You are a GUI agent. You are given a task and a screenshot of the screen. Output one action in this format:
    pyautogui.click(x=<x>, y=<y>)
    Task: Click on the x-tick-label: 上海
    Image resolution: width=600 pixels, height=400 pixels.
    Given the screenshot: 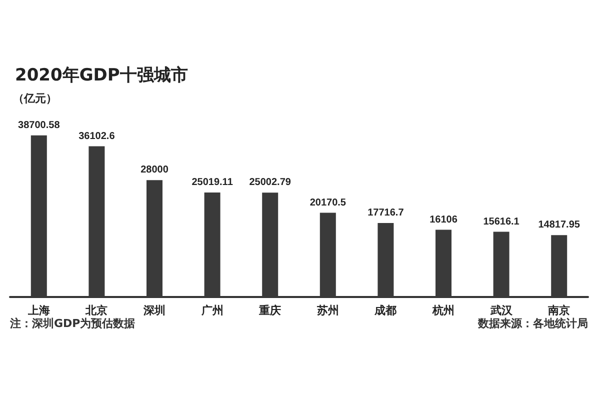 What is the action you would take?
    pyautogui.click(x=38, y=310)
    